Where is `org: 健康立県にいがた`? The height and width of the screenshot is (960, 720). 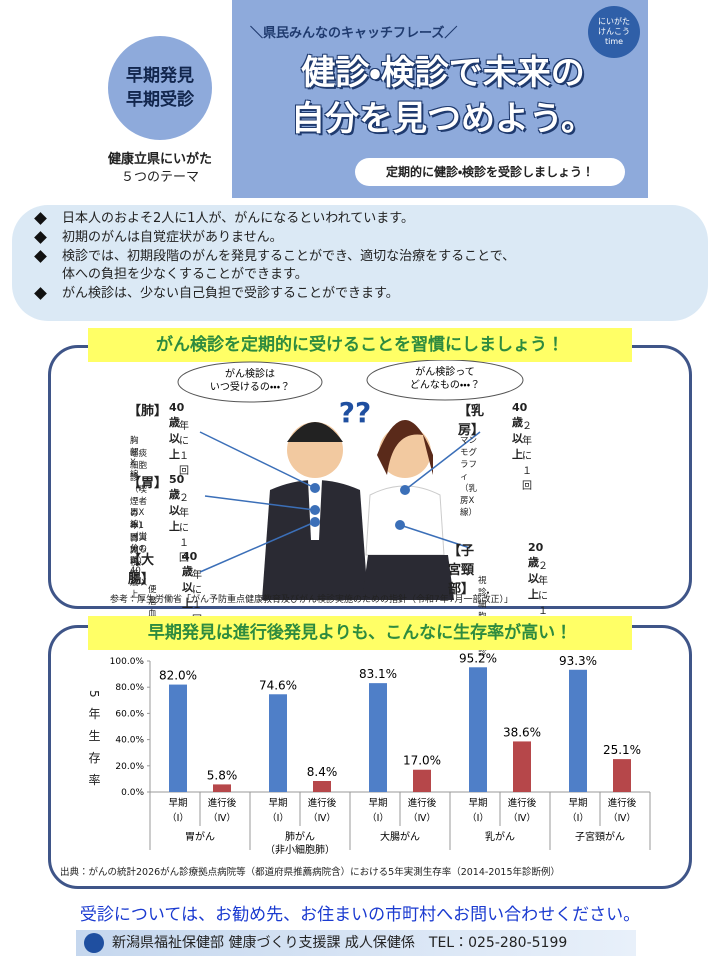 org: 健康立県にいがた is located at coordinates (159, 159).